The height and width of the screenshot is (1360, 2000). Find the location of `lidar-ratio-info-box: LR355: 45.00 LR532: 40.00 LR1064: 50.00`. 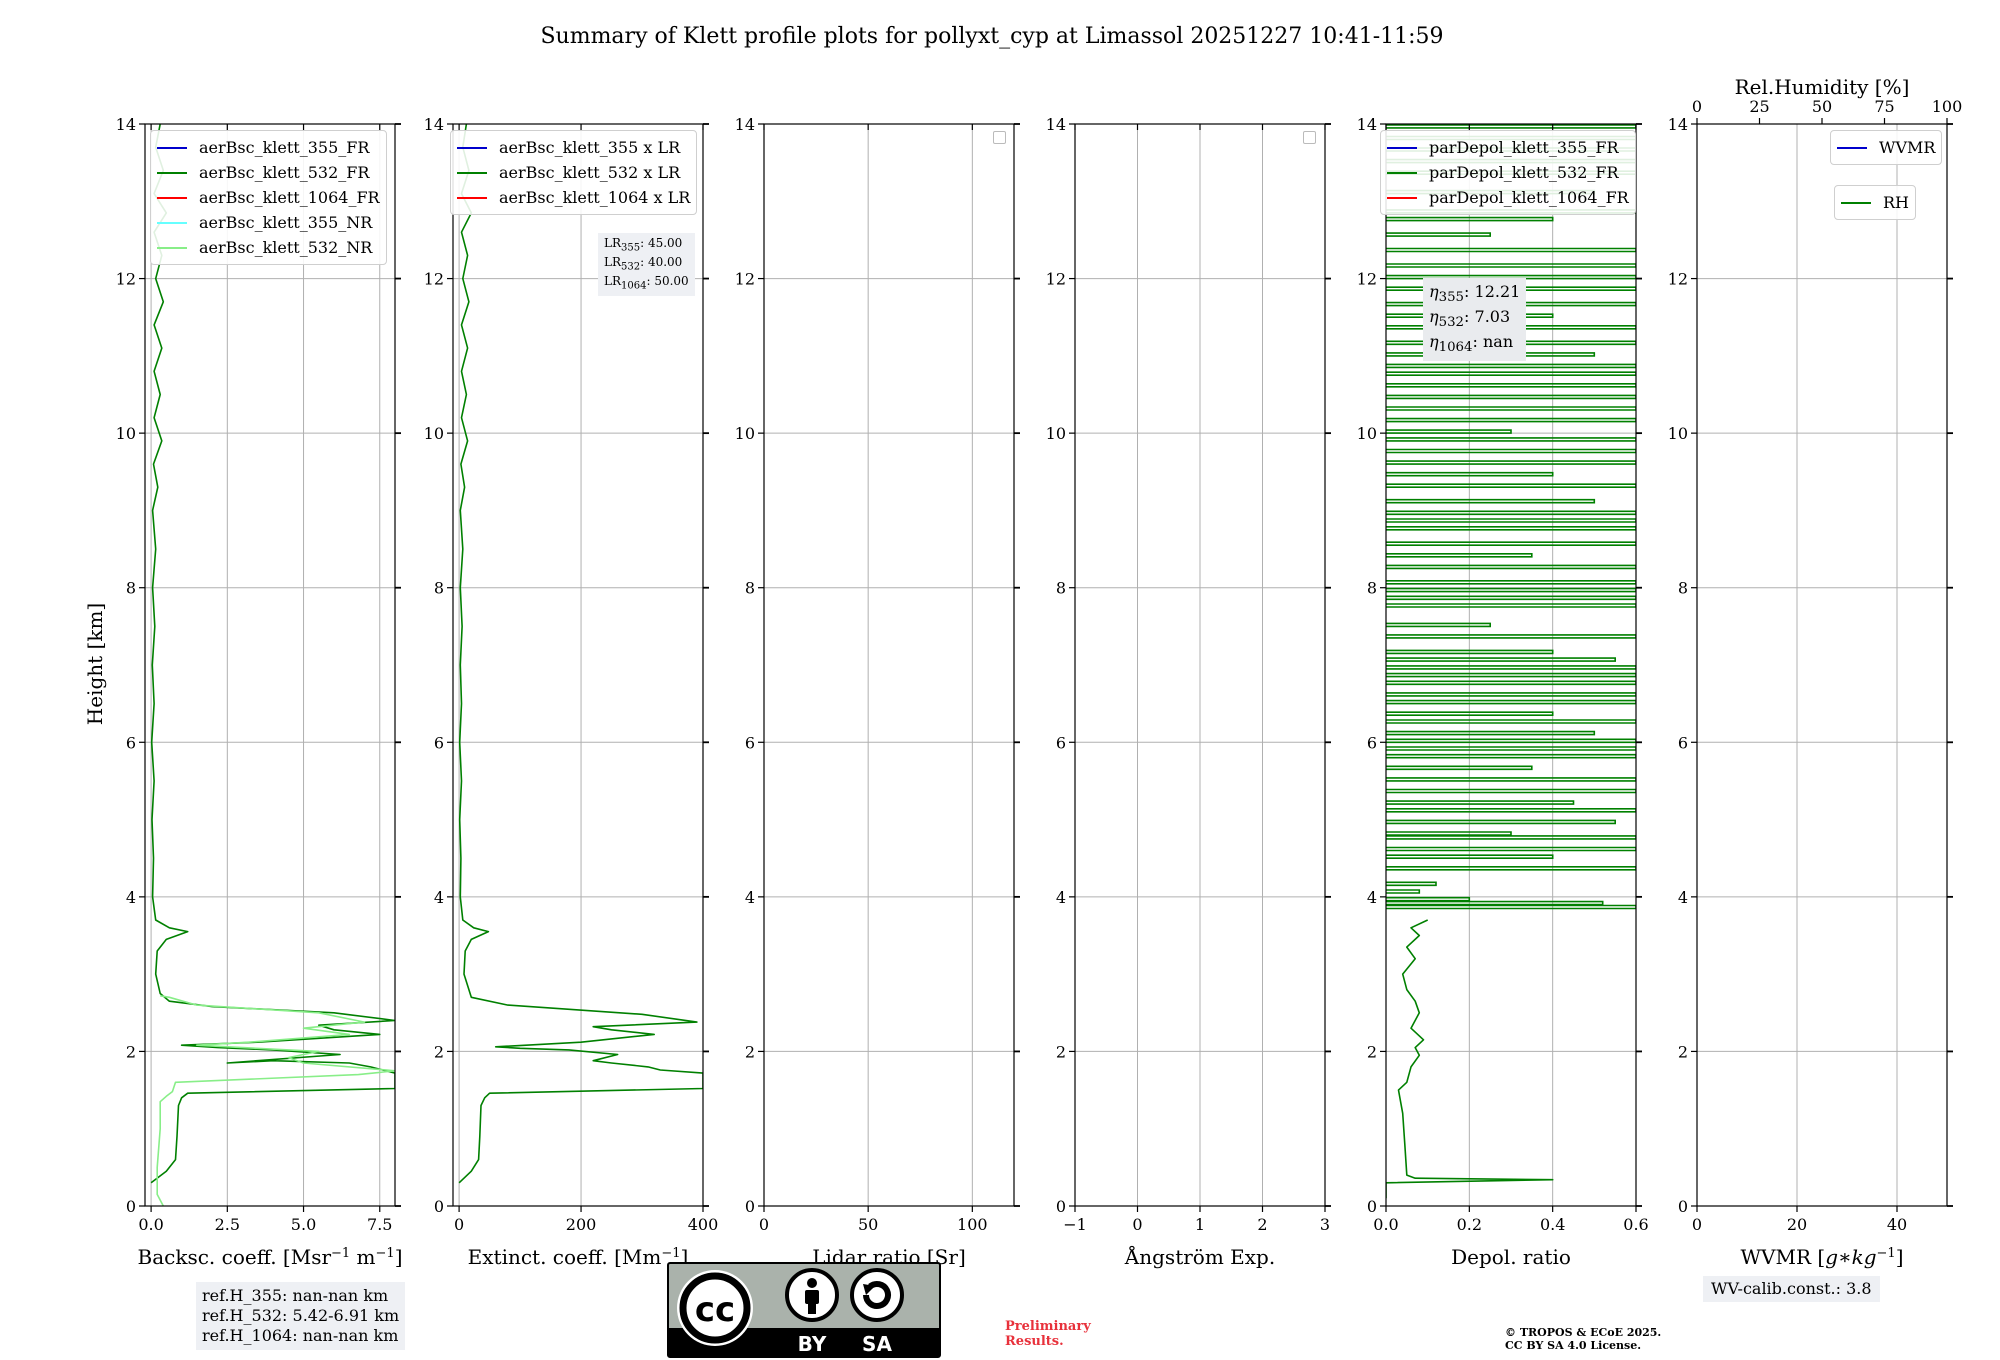

lidar-ratio-info-box: LR355: 45.00 LR532: 40.00 LR1064: 50.00 is located at coordinates (646, 264).